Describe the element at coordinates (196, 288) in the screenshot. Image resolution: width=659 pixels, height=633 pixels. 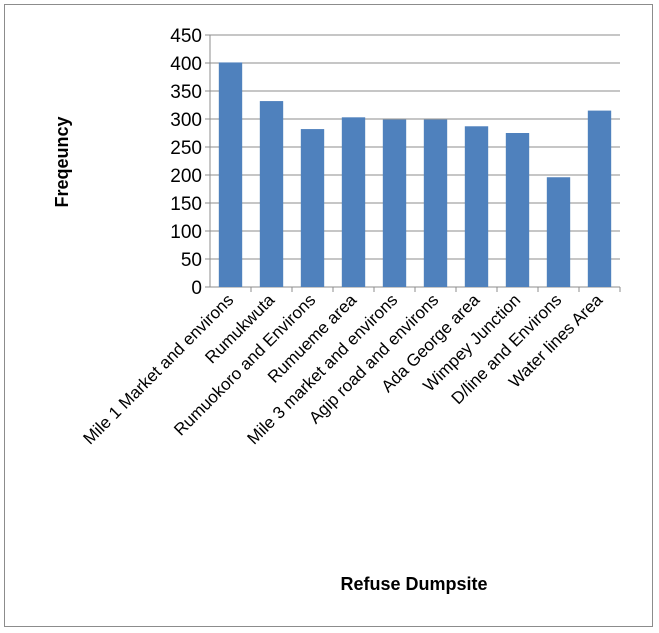
I see `y-tick-label: 0` at that location.